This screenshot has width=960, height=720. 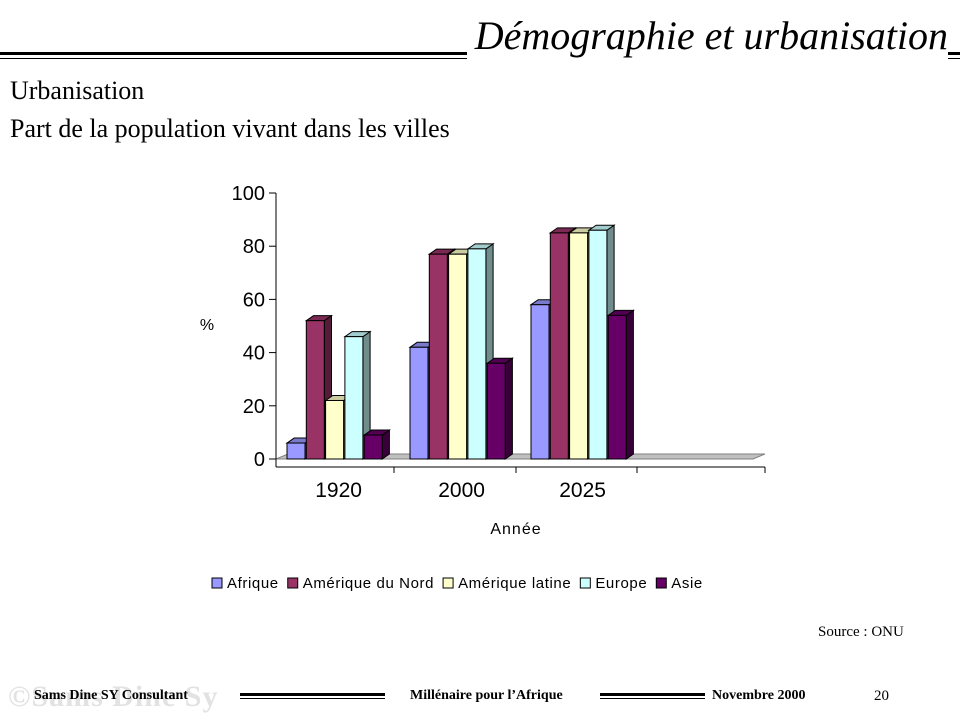 What do you see at coordinates (486, 695) in the screenshot?
I see `footer-event: Millénaire pour l’Afrique` at bounding box center [486, 695].